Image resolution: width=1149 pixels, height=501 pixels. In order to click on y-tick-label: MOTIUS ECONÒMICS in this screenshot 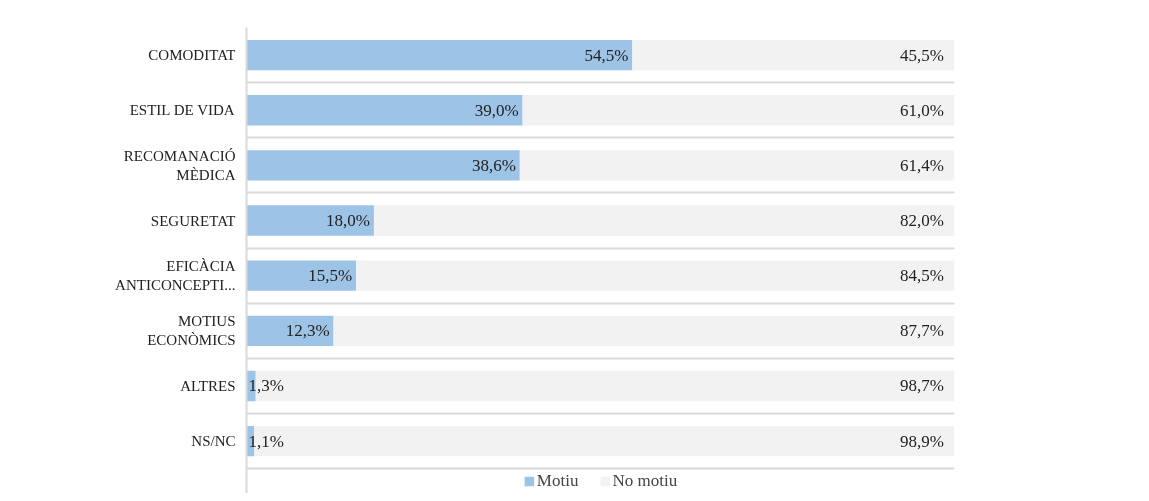, I will do `click(191, 331)`.